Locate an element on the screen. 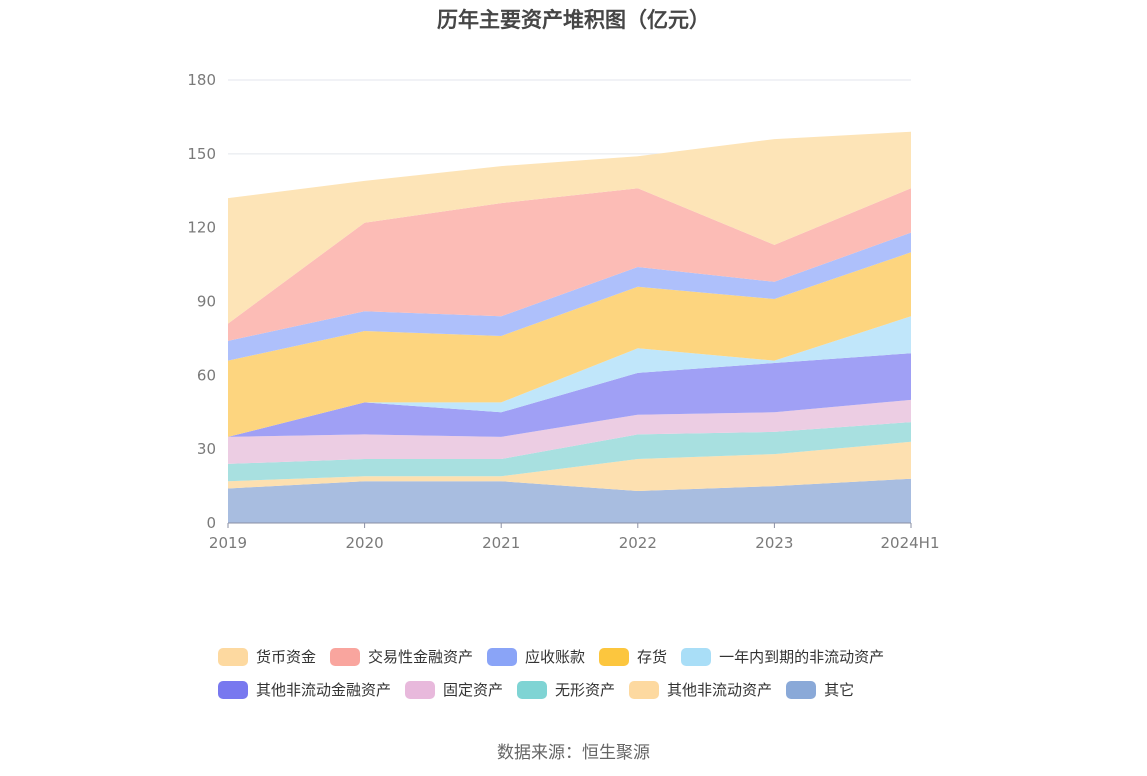  legend-item: 其他非流动金融资产 is located at coordinates (304, 689).